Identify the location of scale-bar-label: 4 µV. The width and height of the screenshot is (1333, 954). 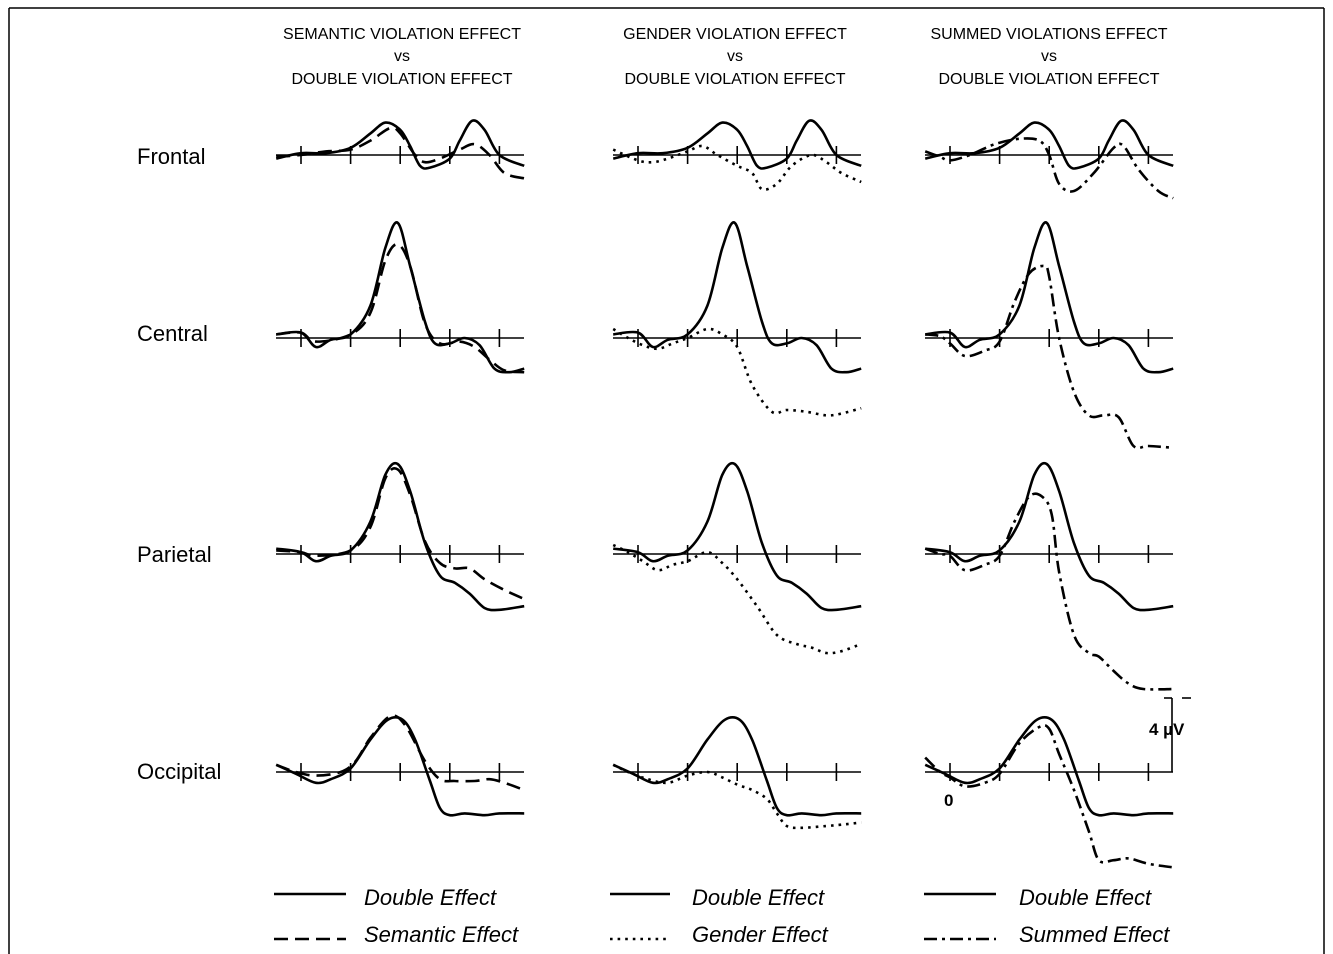
(1167, 729).